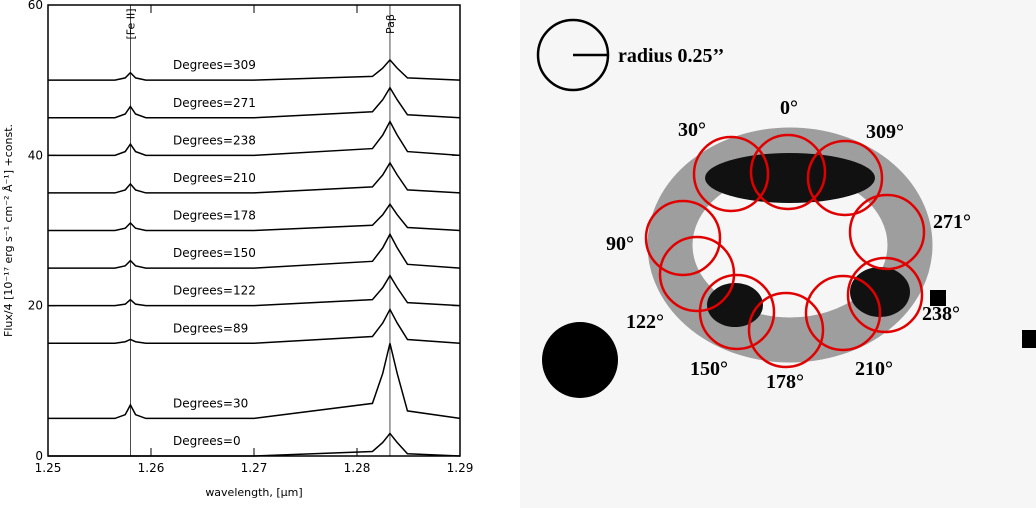 Image resolution: width=1036 pixels, height=508 pixels. Describe the element at coordinates (789, 108) in the screenshot. I see `angle-label: 0°` at that location.